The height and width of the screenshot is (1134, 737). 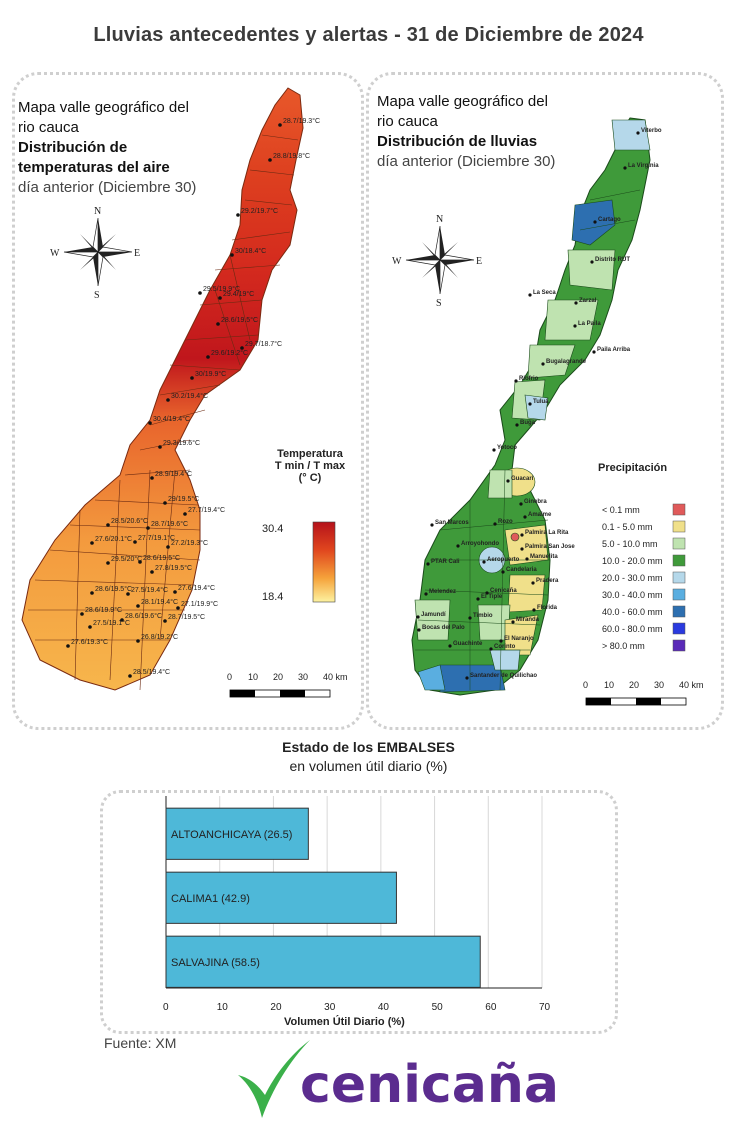 I want to click on station-label: 29.5/20°C, so click(x=126, y=559).